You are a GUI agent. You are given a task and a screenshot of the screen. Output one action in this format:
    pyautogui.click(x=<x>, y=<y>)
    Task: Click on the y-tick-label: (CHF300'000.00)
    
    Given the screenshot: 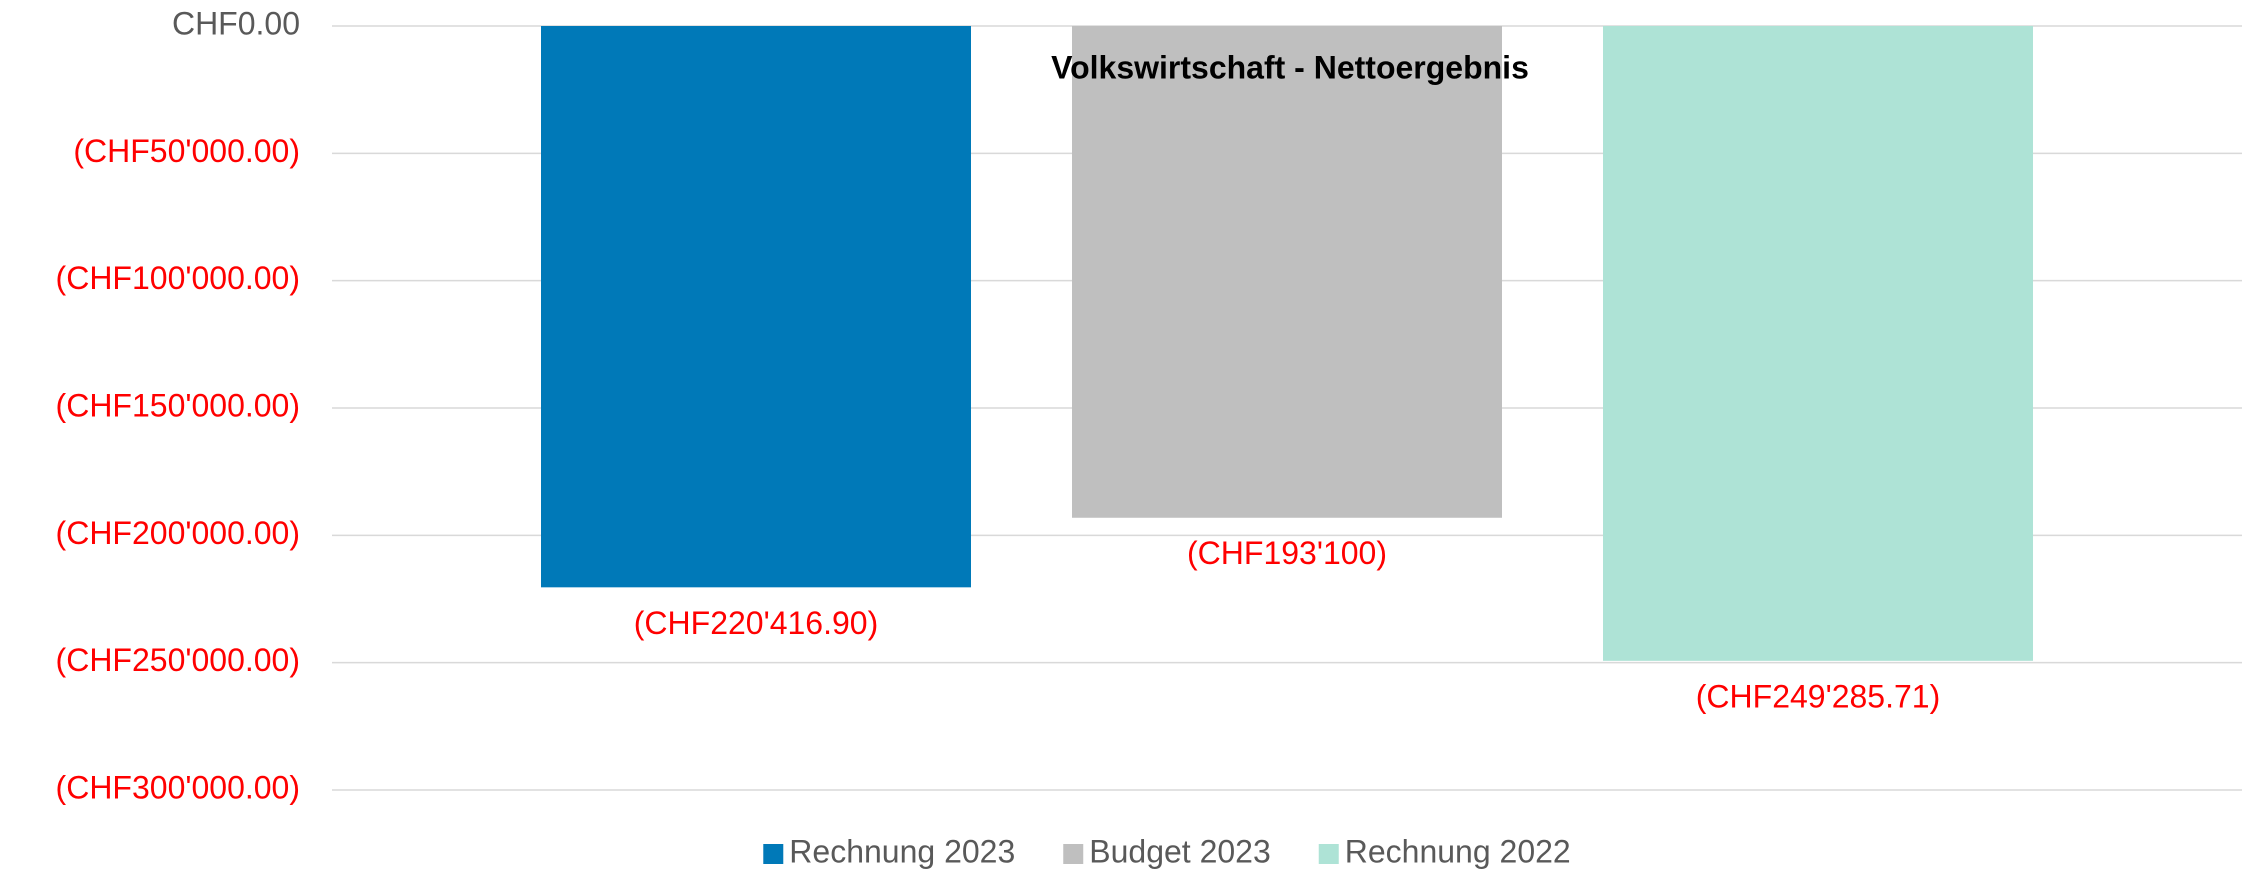 What is the action you would take?
    pyautogui.click(x=178, y=787)
    